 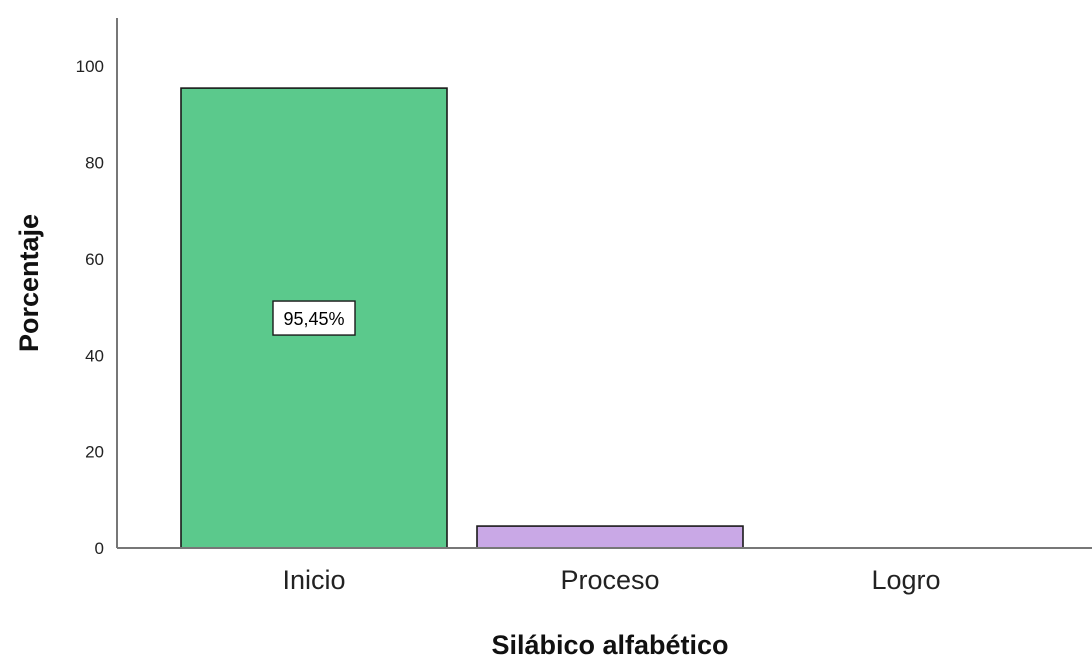 What do you see at coordinates (94, 452) in the screenshot?
I see `y-tick-label-20: 20` at bounding box center [94, 452].